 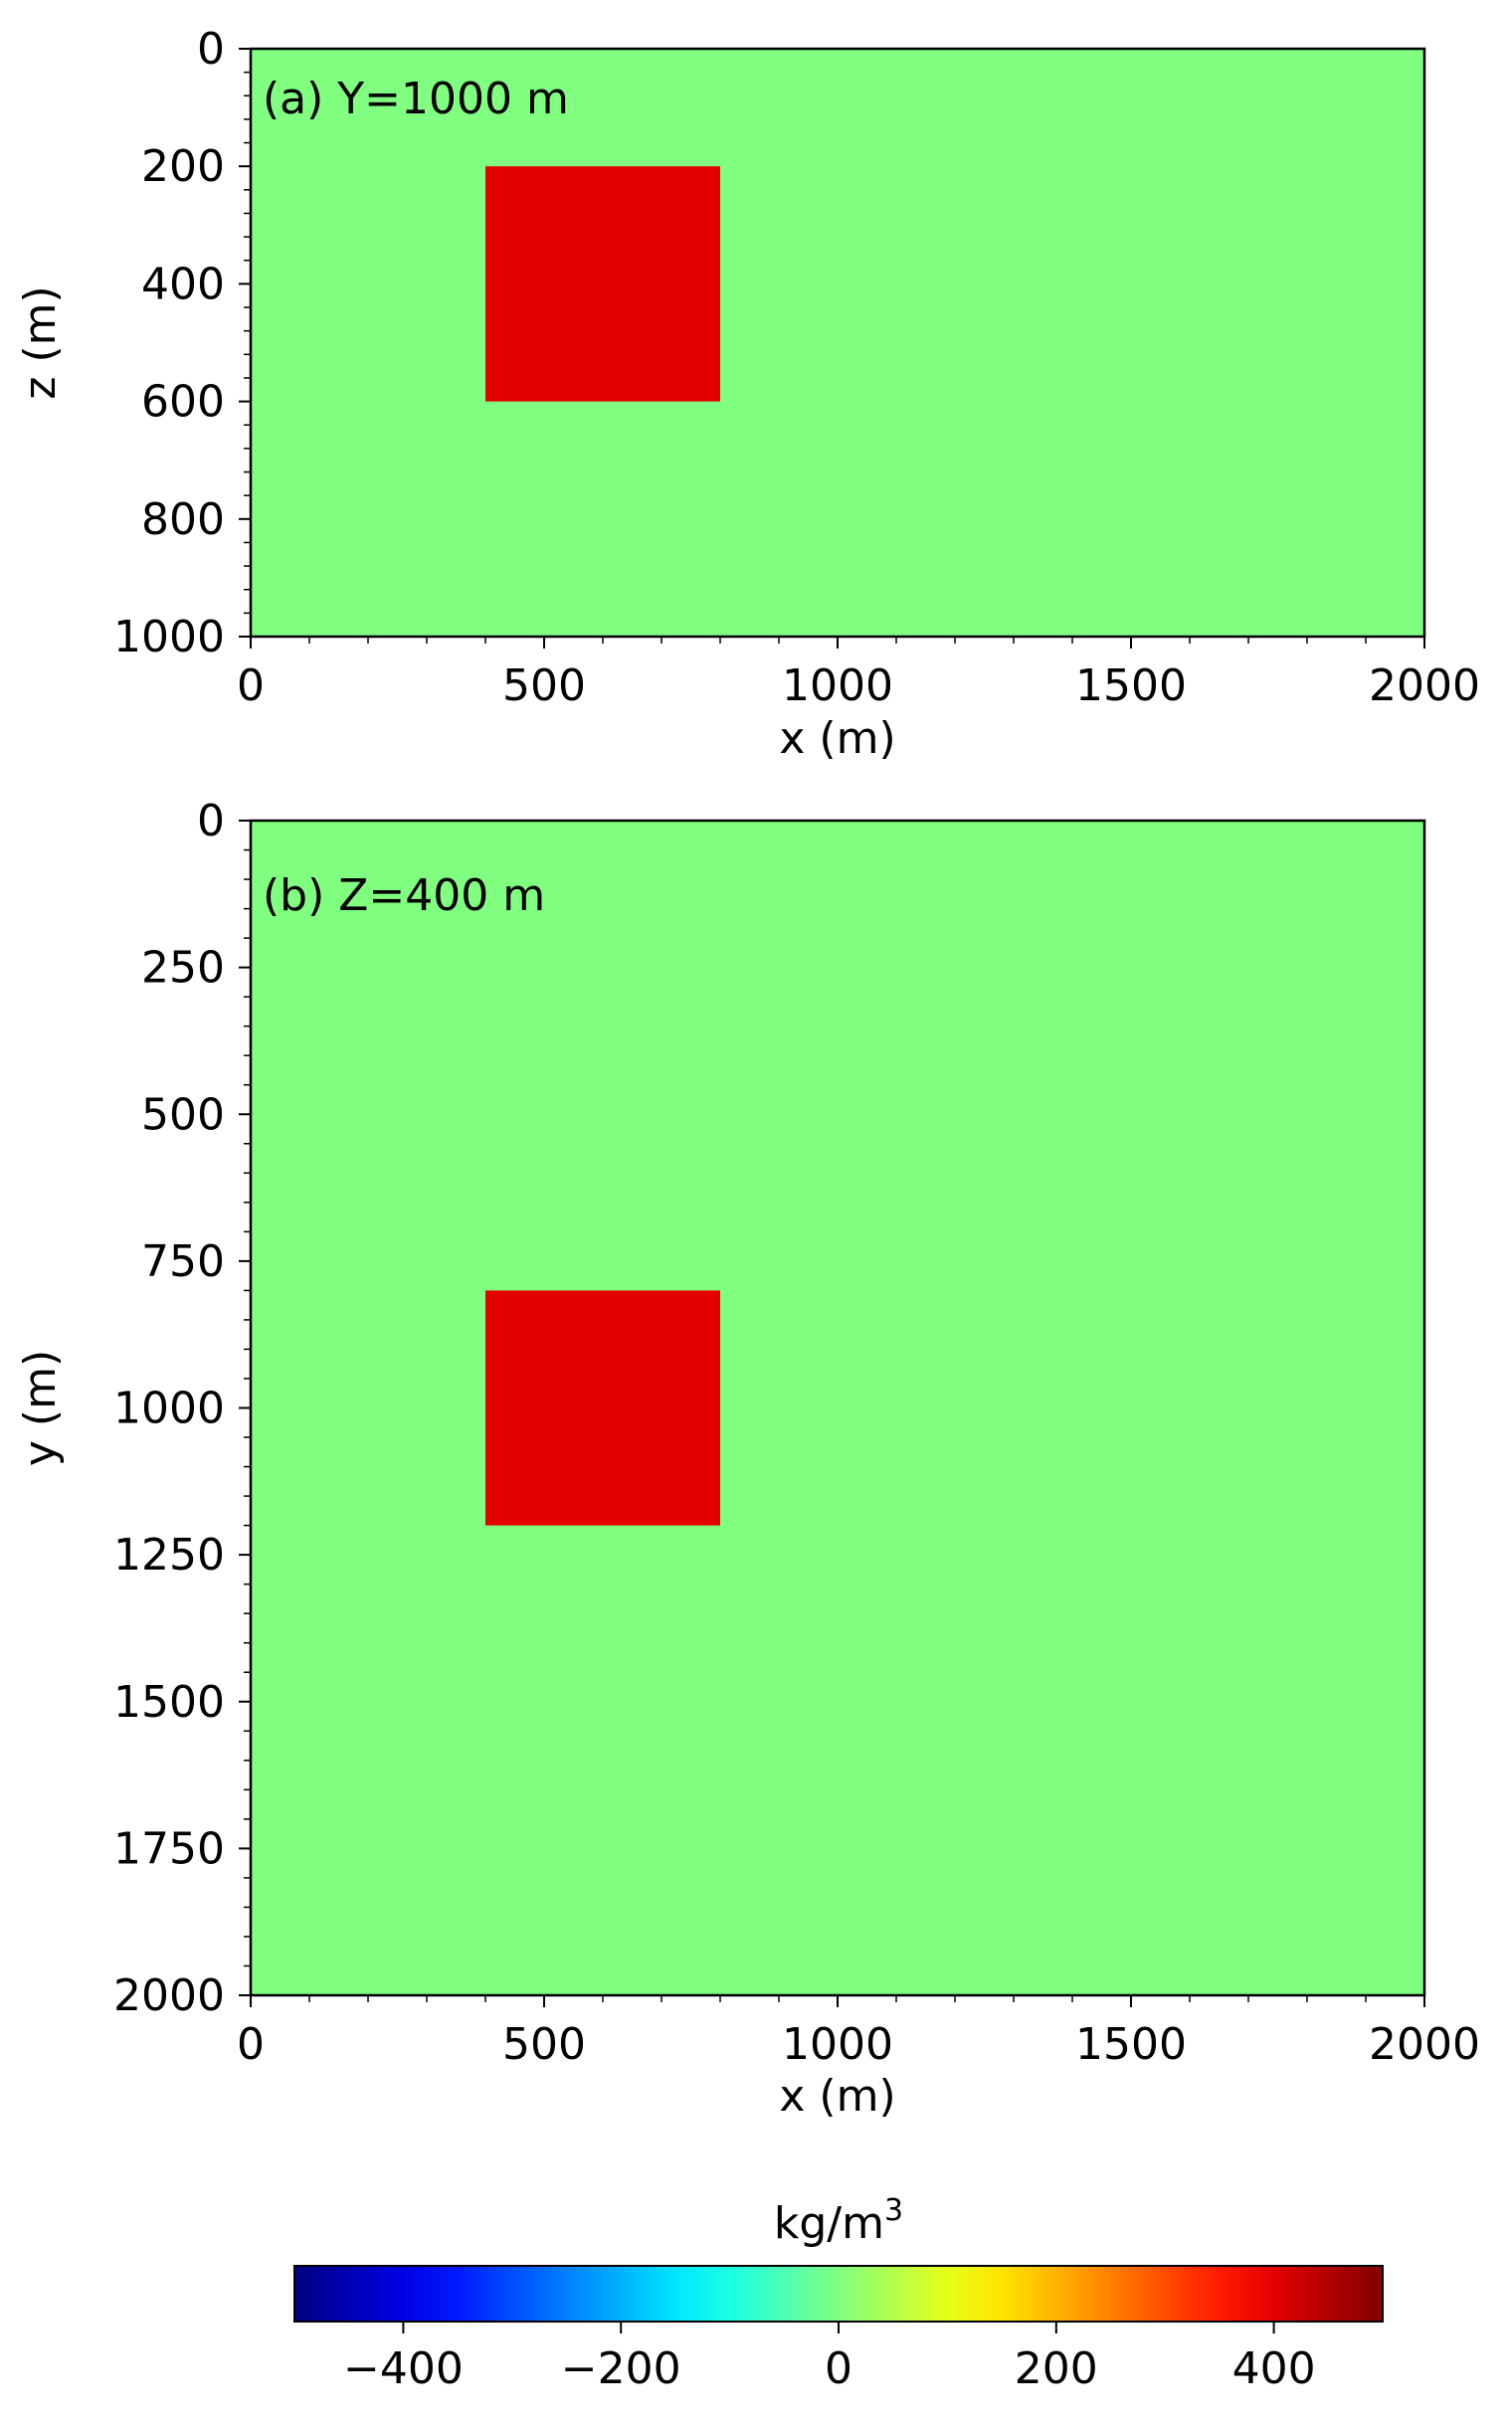 What do you see at coordinates (183, 1115) in the screenshot?
I see `y-tick-label: 500` at bounding box center [183, 1115].